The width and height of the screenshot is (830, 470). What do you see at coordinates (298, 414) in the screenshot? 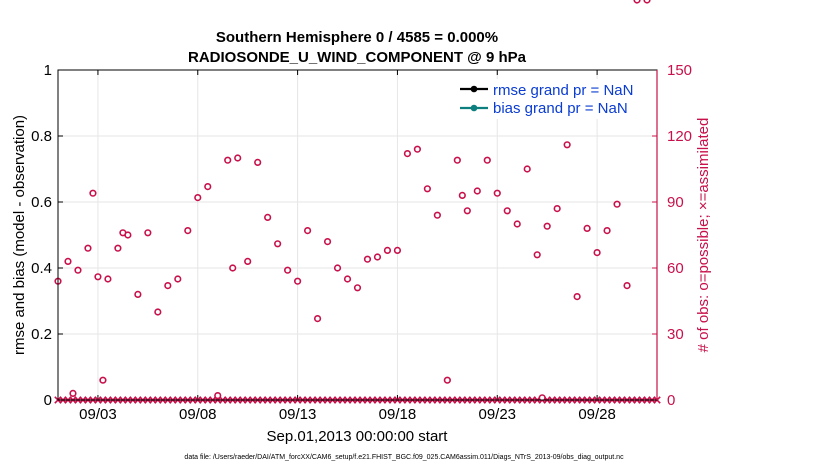
I see `x-tick-label: 09/13` at bounding box center [298, 414].